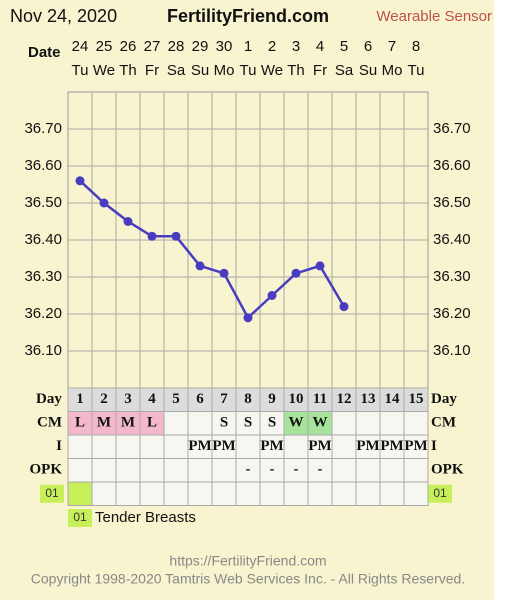  I want to click on date-label: 5, so click(344, 46).